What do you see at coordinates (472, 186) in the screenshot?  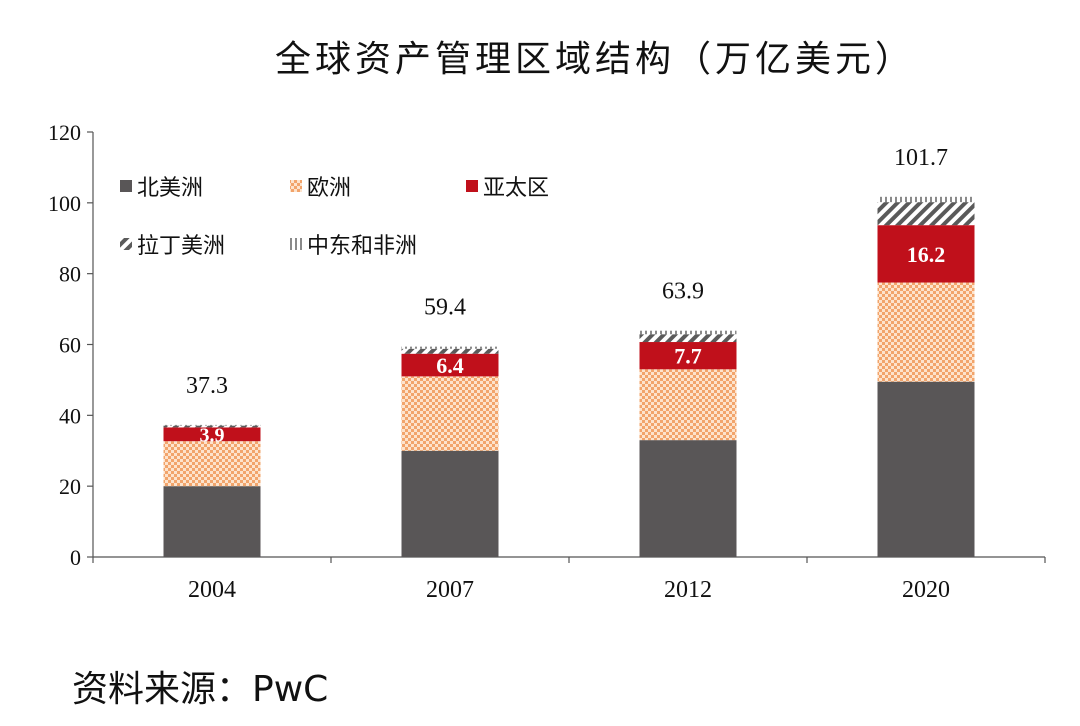 I see `legend-swatch-asia_pacific` at bounding box center [472, 186].